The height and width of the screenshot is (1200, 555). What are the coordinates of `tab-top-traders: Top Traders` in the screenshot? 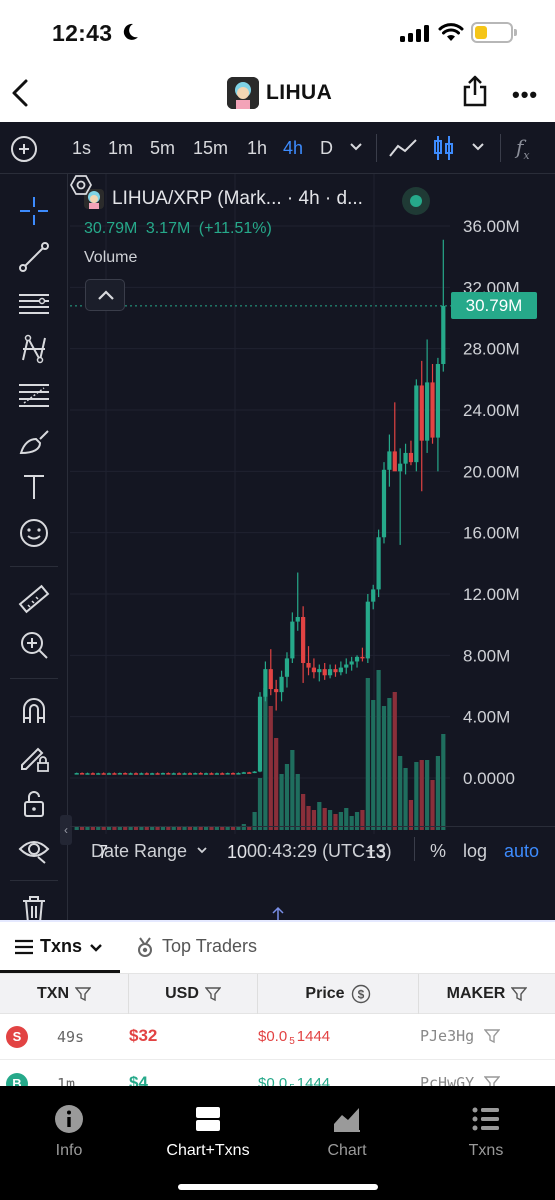 It's located at (196, 946).